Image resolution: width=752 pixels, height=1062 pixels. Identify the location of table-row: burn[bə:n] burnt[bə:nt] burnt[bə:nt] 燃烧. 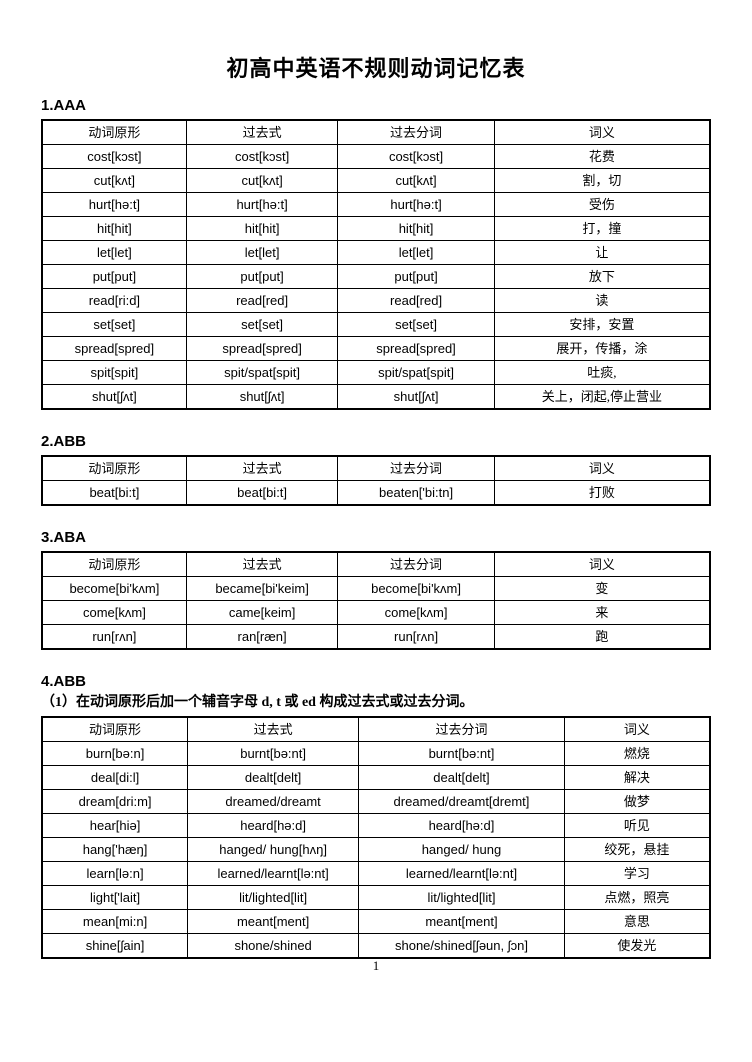
(376, 753).